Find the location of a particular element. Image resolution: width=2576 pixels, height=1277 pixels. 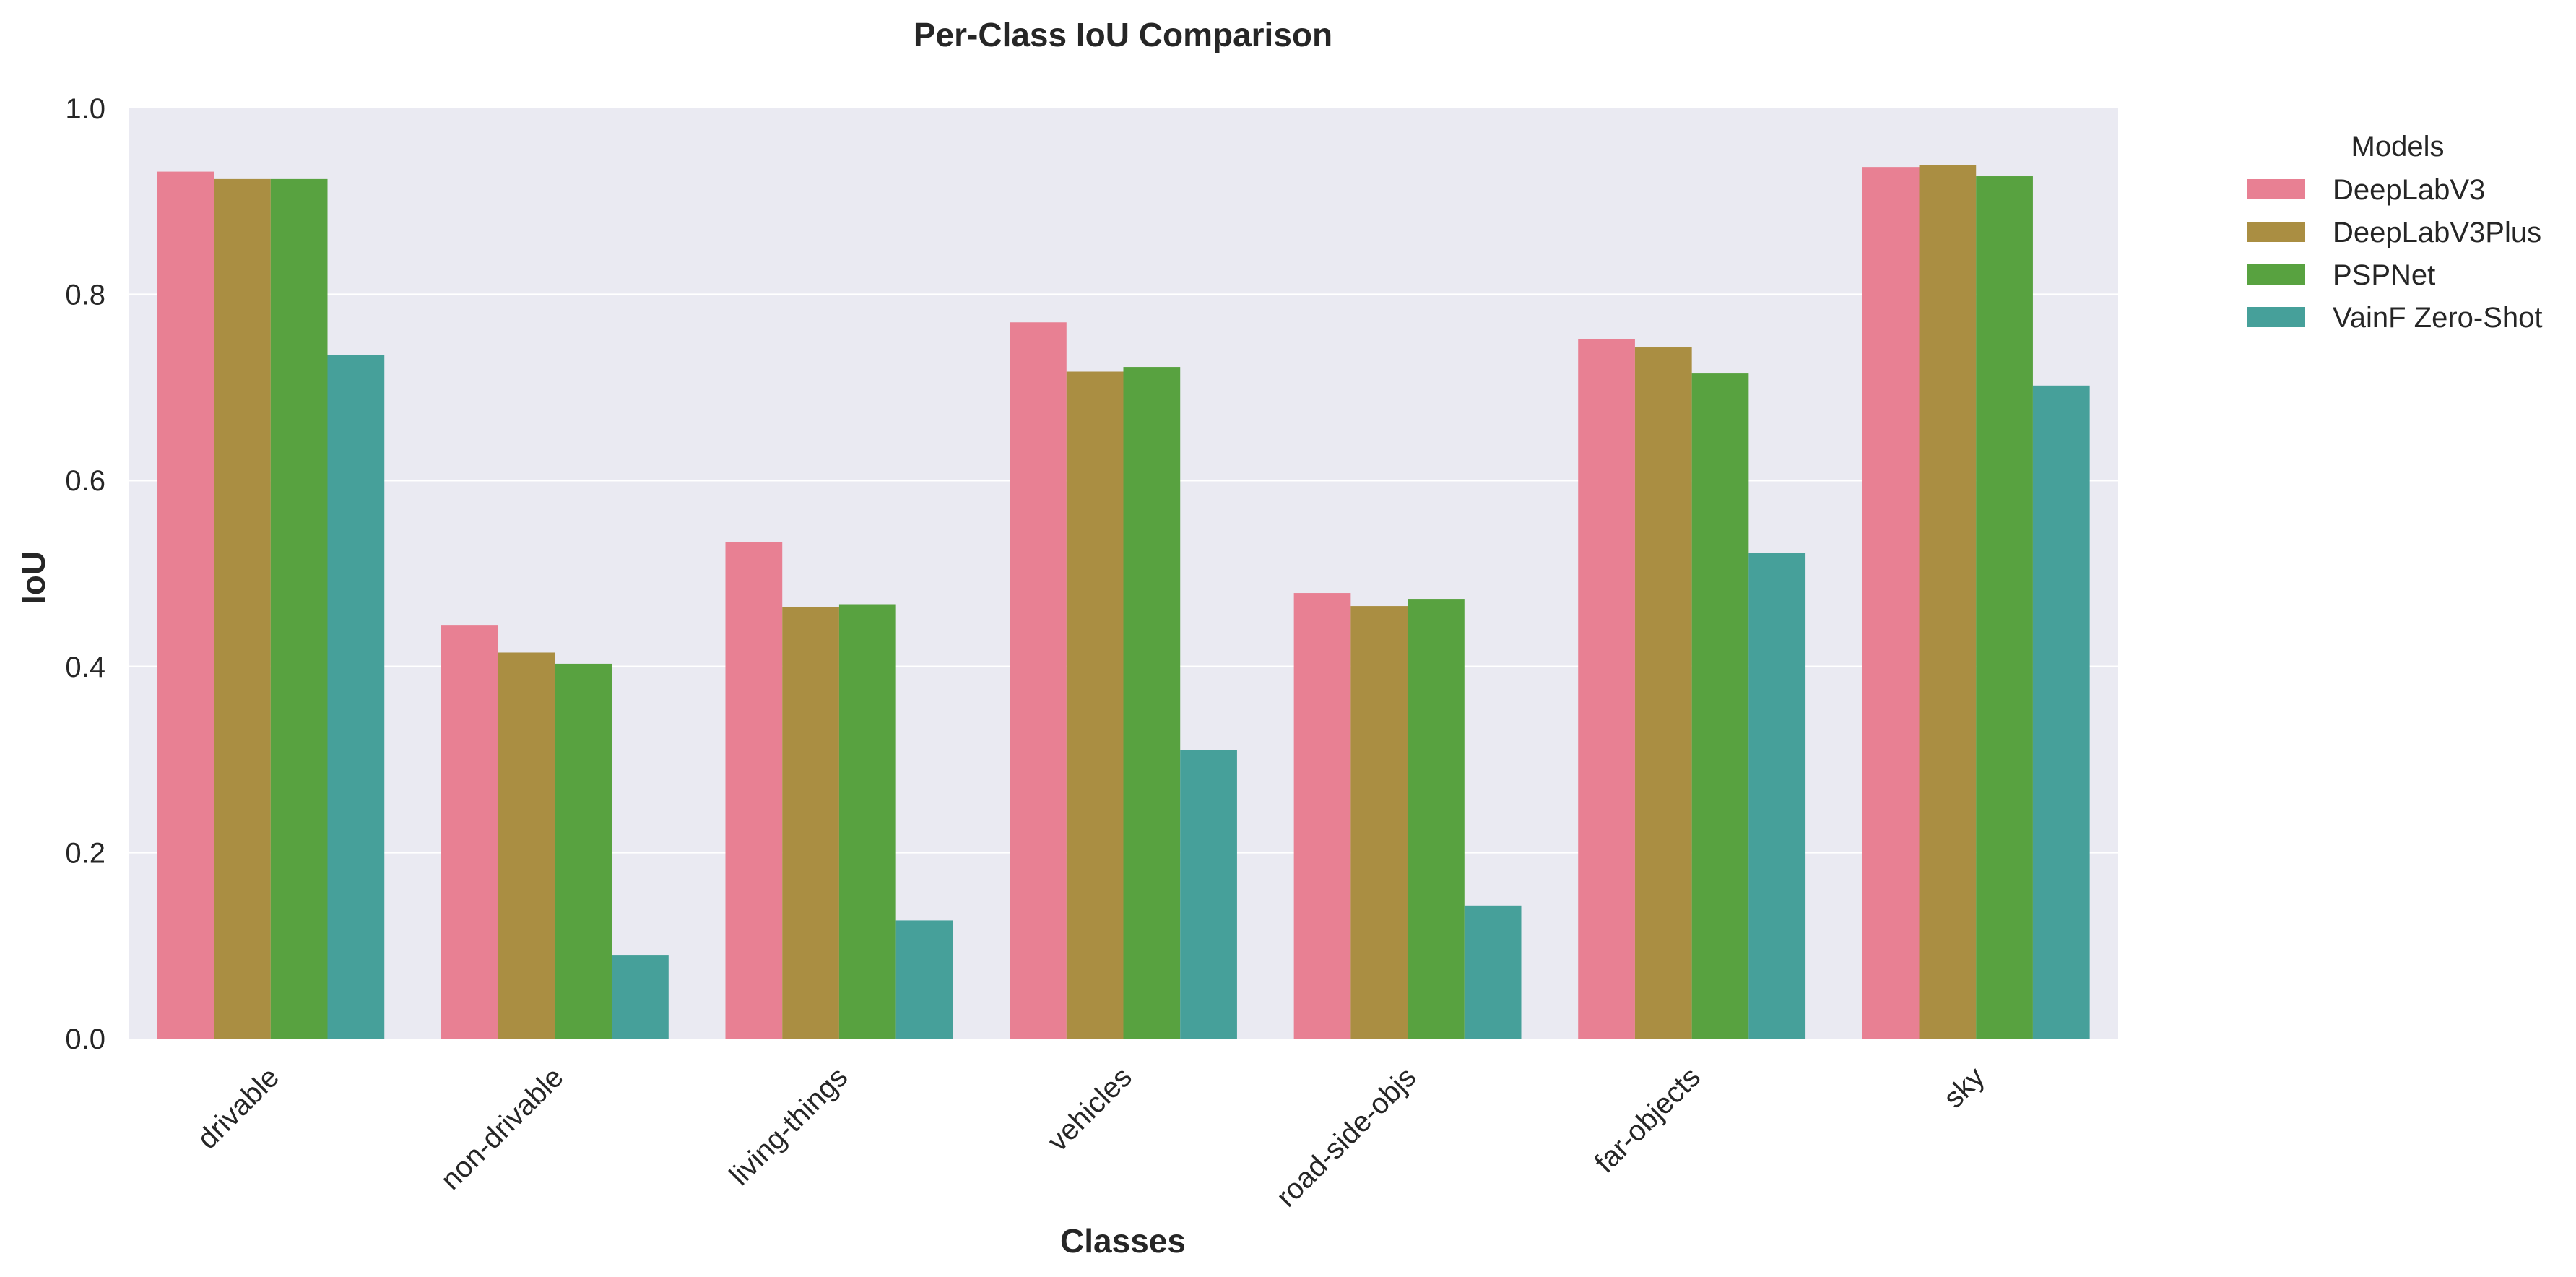

x-tick-label: non-drivable is located at coordinates (502, 1128).